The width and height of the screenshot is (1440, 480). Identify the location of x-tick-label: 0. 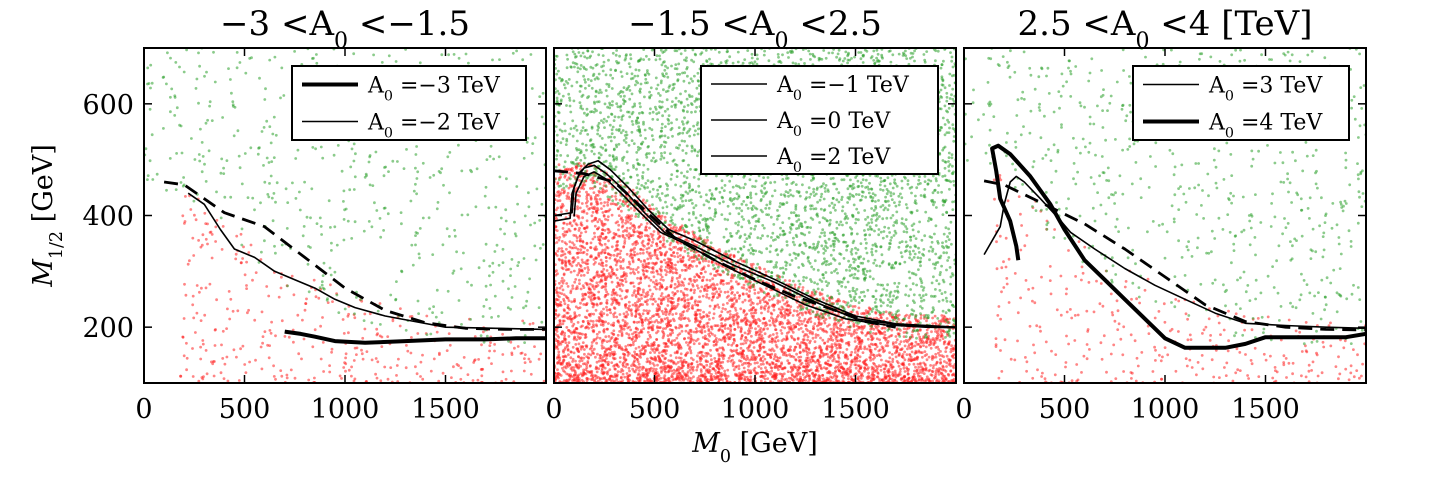
(143, 409).